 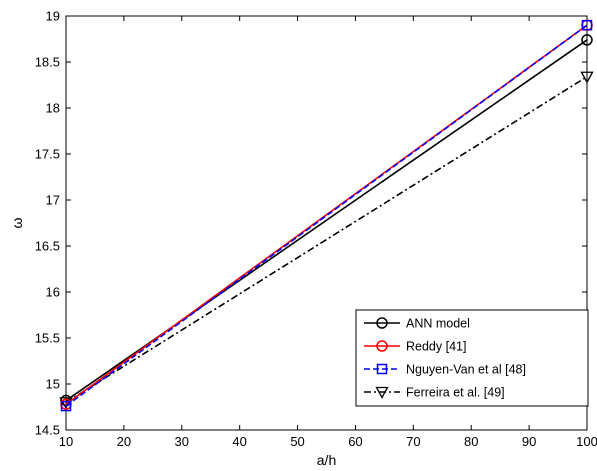 What do you see at coordinates (53, 292) in the screenshot?
I see `y-tick-label: 16` at bounding box center [53, 292].